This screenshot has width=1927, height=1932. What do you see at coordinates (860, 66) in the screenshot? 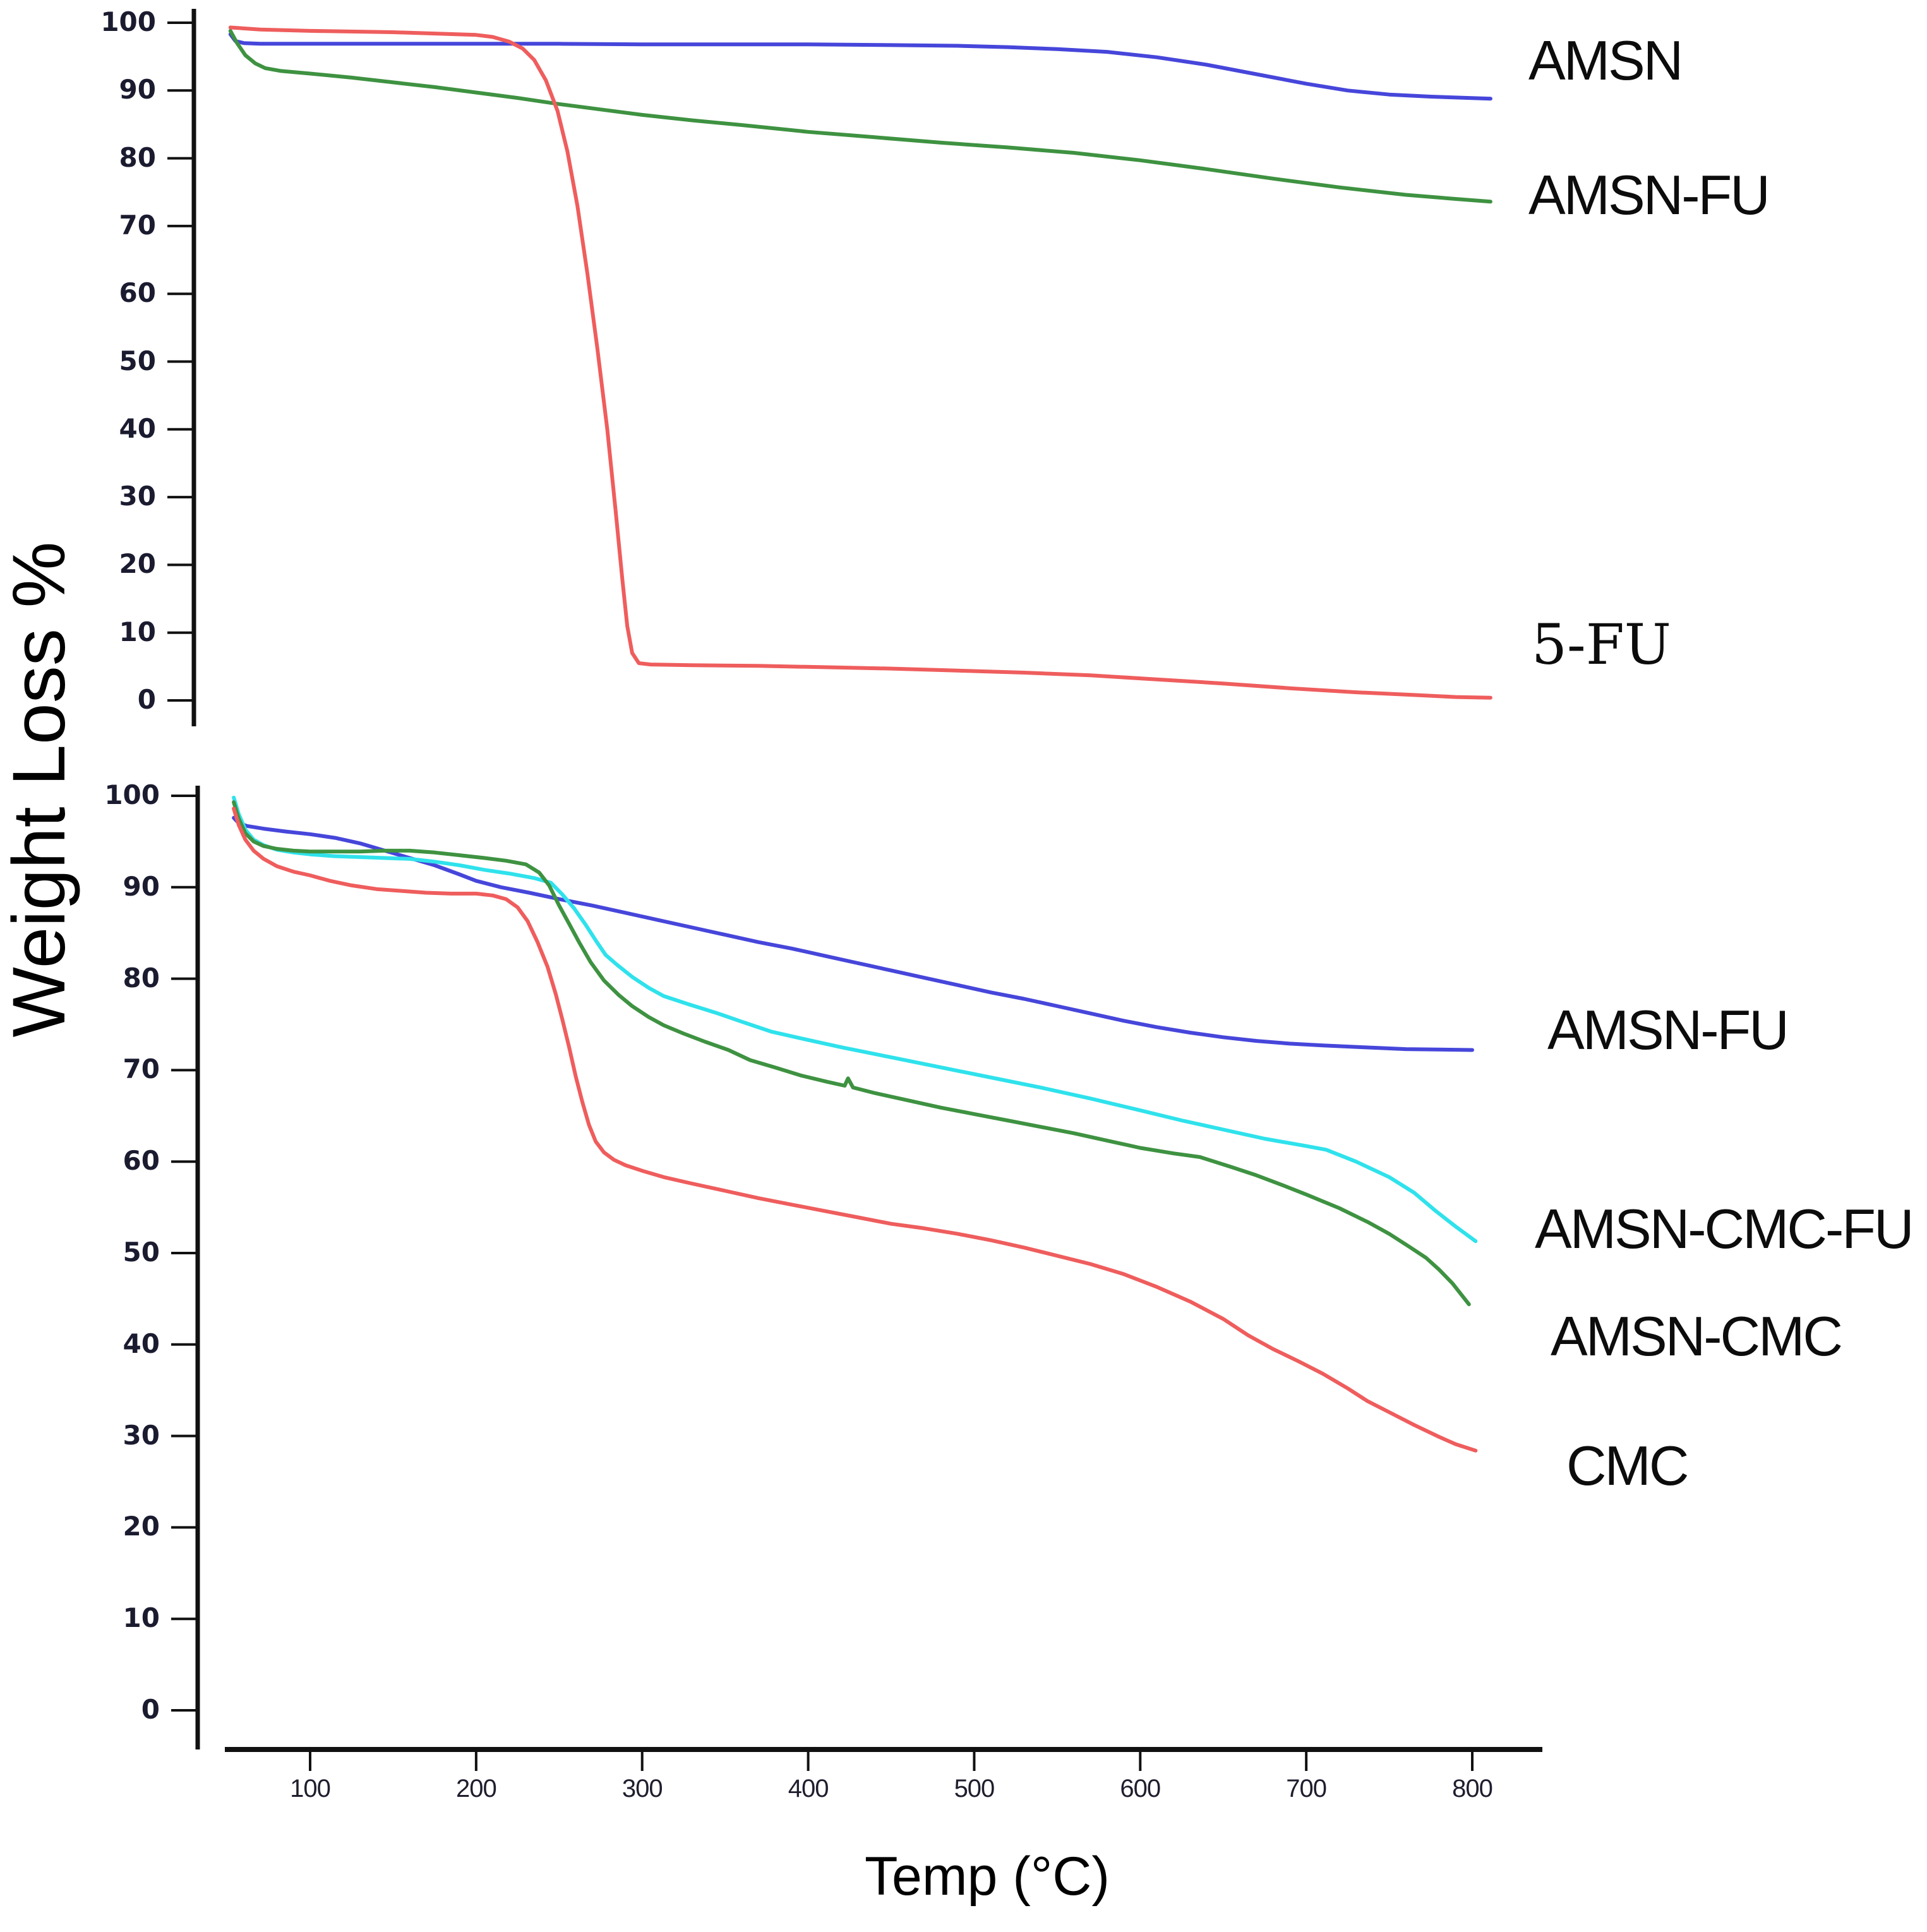
I see `curve-top-amsn` at bounding box center [860, 66].